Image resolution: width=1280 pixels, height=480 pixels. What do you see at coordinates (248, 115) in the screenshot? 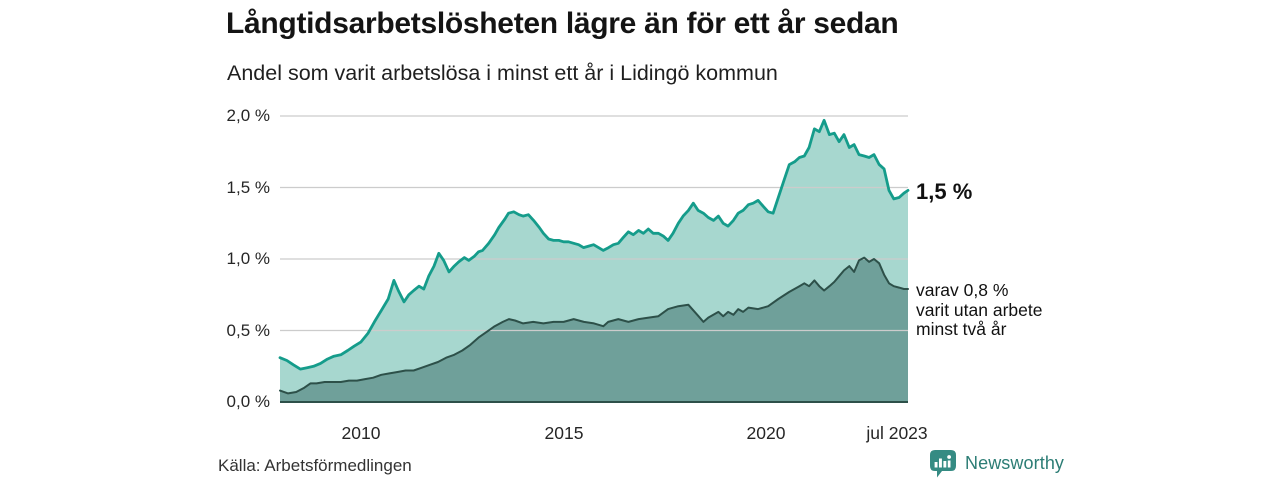
I see `y-tick-label: 2,0 %` at bounding box center [248, 115].